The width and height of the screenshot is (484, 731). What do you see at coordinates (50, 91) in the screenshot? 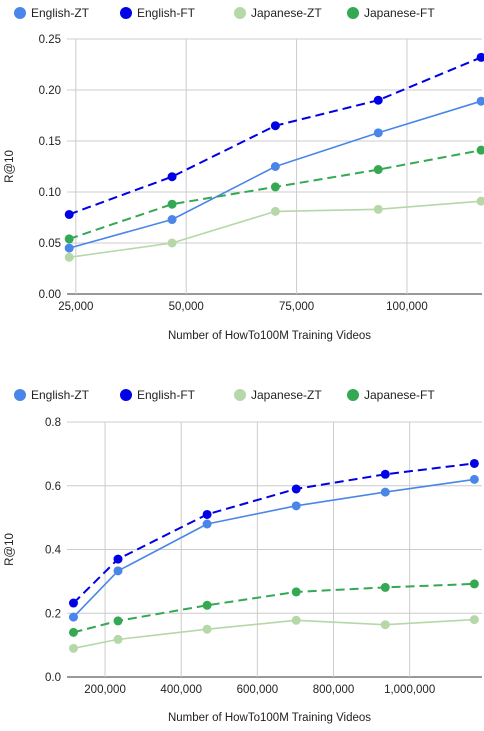
I see `y-tick-label: 0.20` at bounding box center [50, 91].